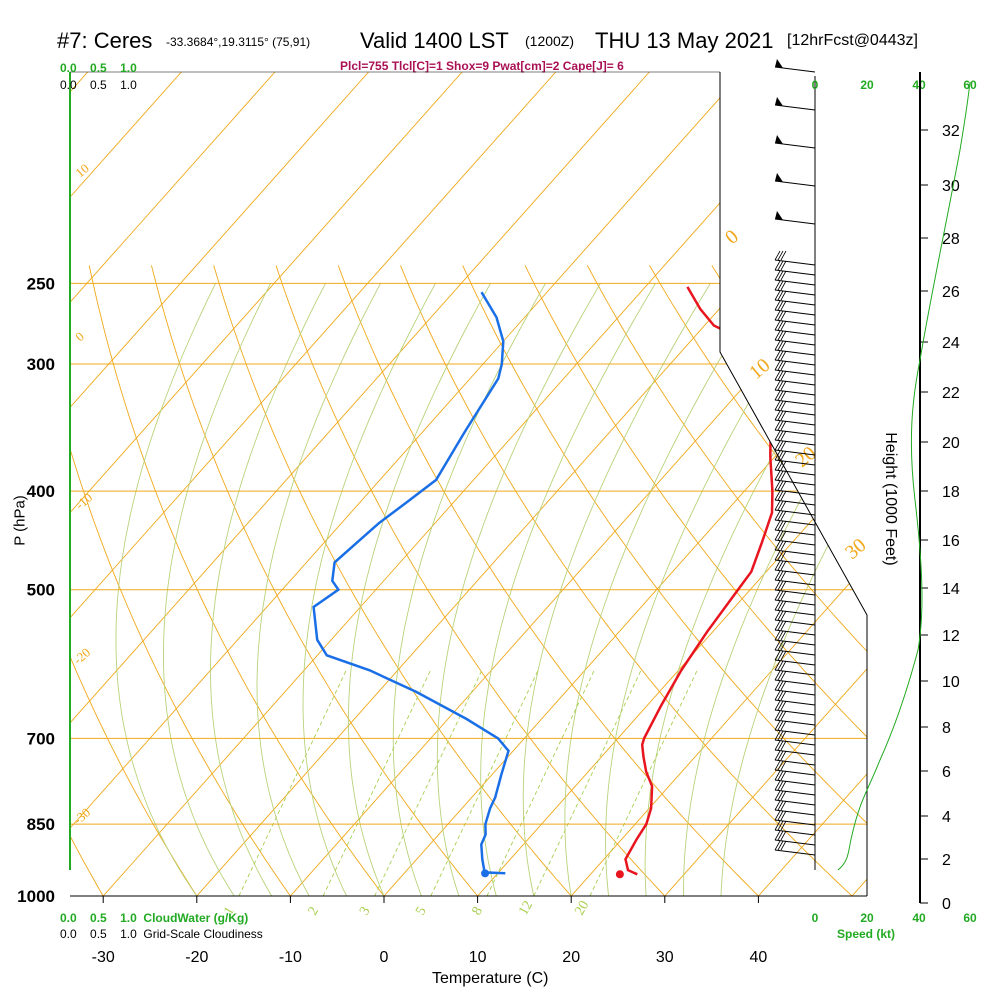 The image size is (1000, 1000). I want to click on isotherm-label: 30, so click(855, 549).